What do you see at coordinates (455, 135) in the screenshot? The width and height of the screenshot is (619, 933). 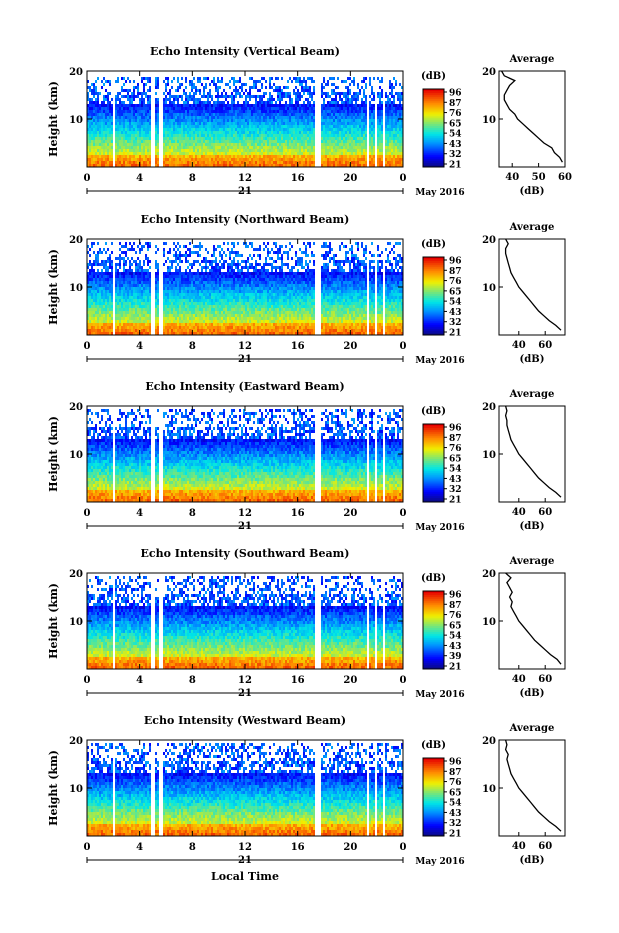 I see `colorbar-tick-label: 54` at bounding box center [455, 135].